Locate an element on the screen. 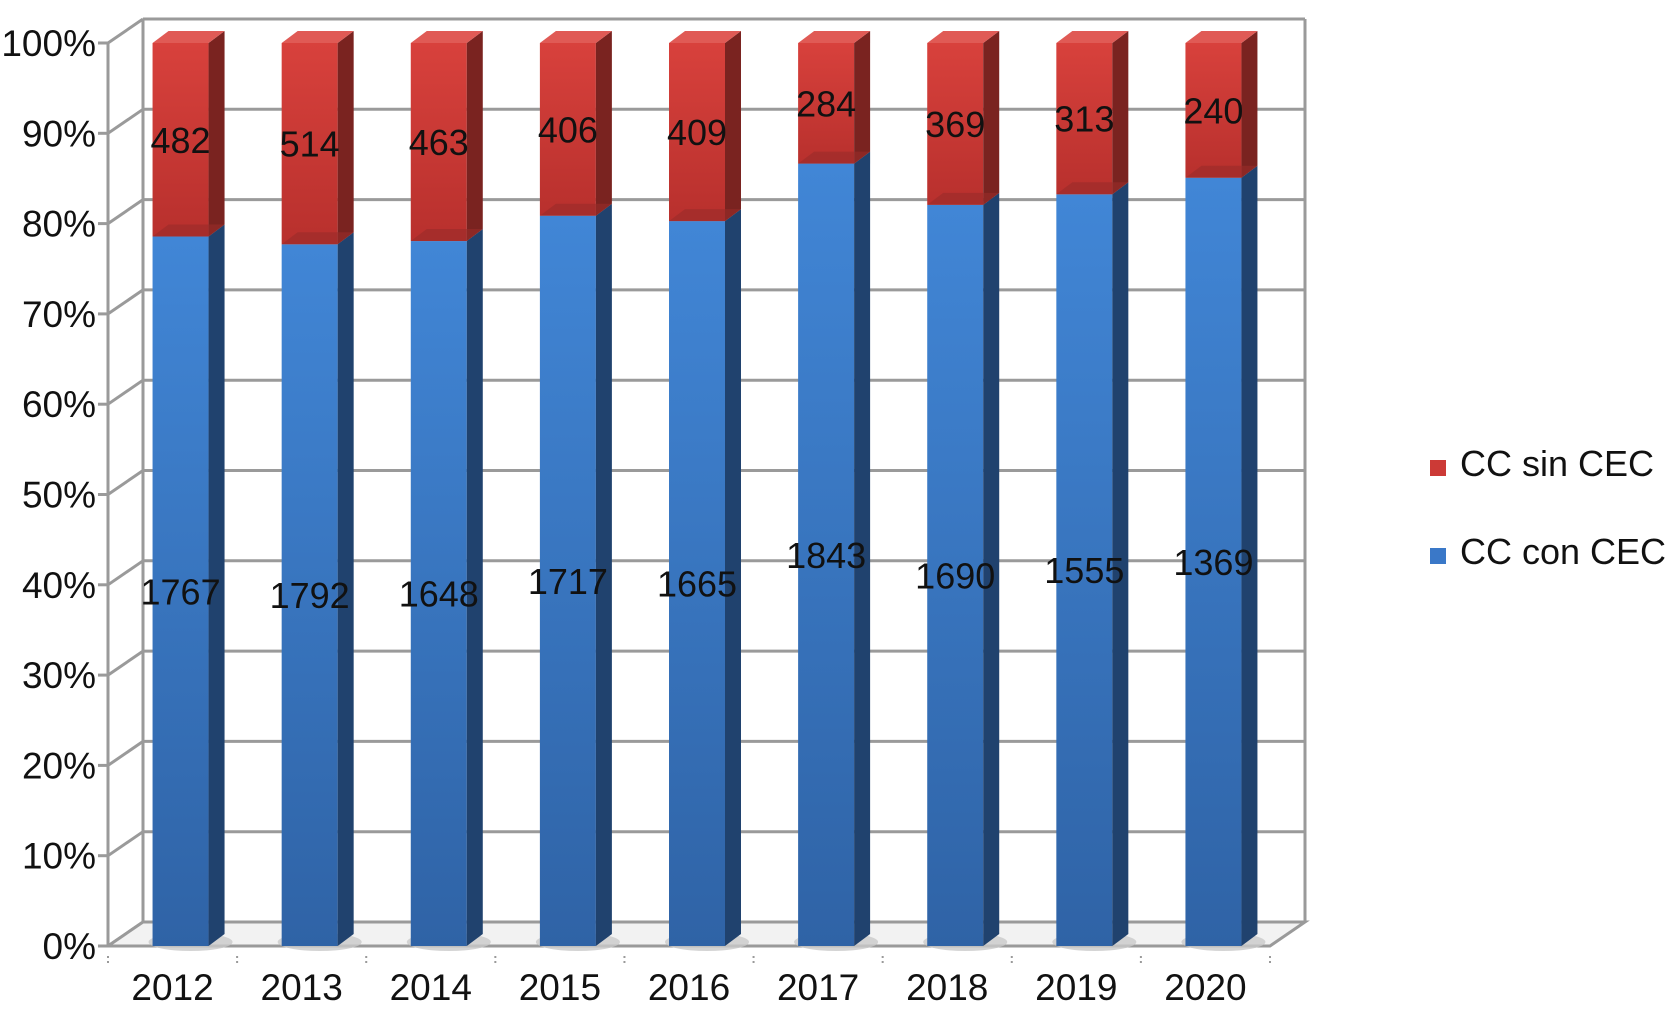  data-label-con-cec: 1369 is located at coordinates (1213, 562).